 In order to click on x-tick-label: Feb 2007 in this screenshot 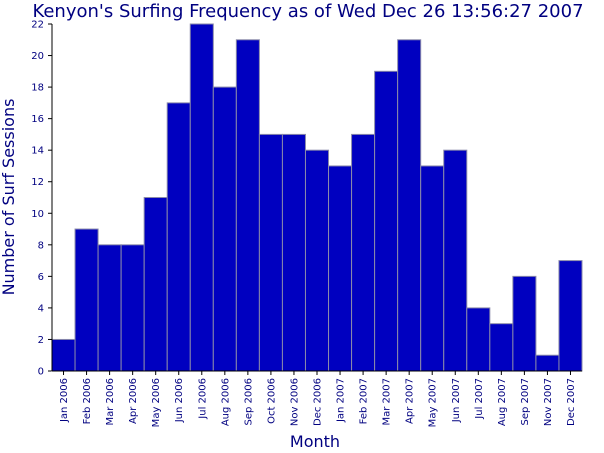, I will do `click(364, 401)`.